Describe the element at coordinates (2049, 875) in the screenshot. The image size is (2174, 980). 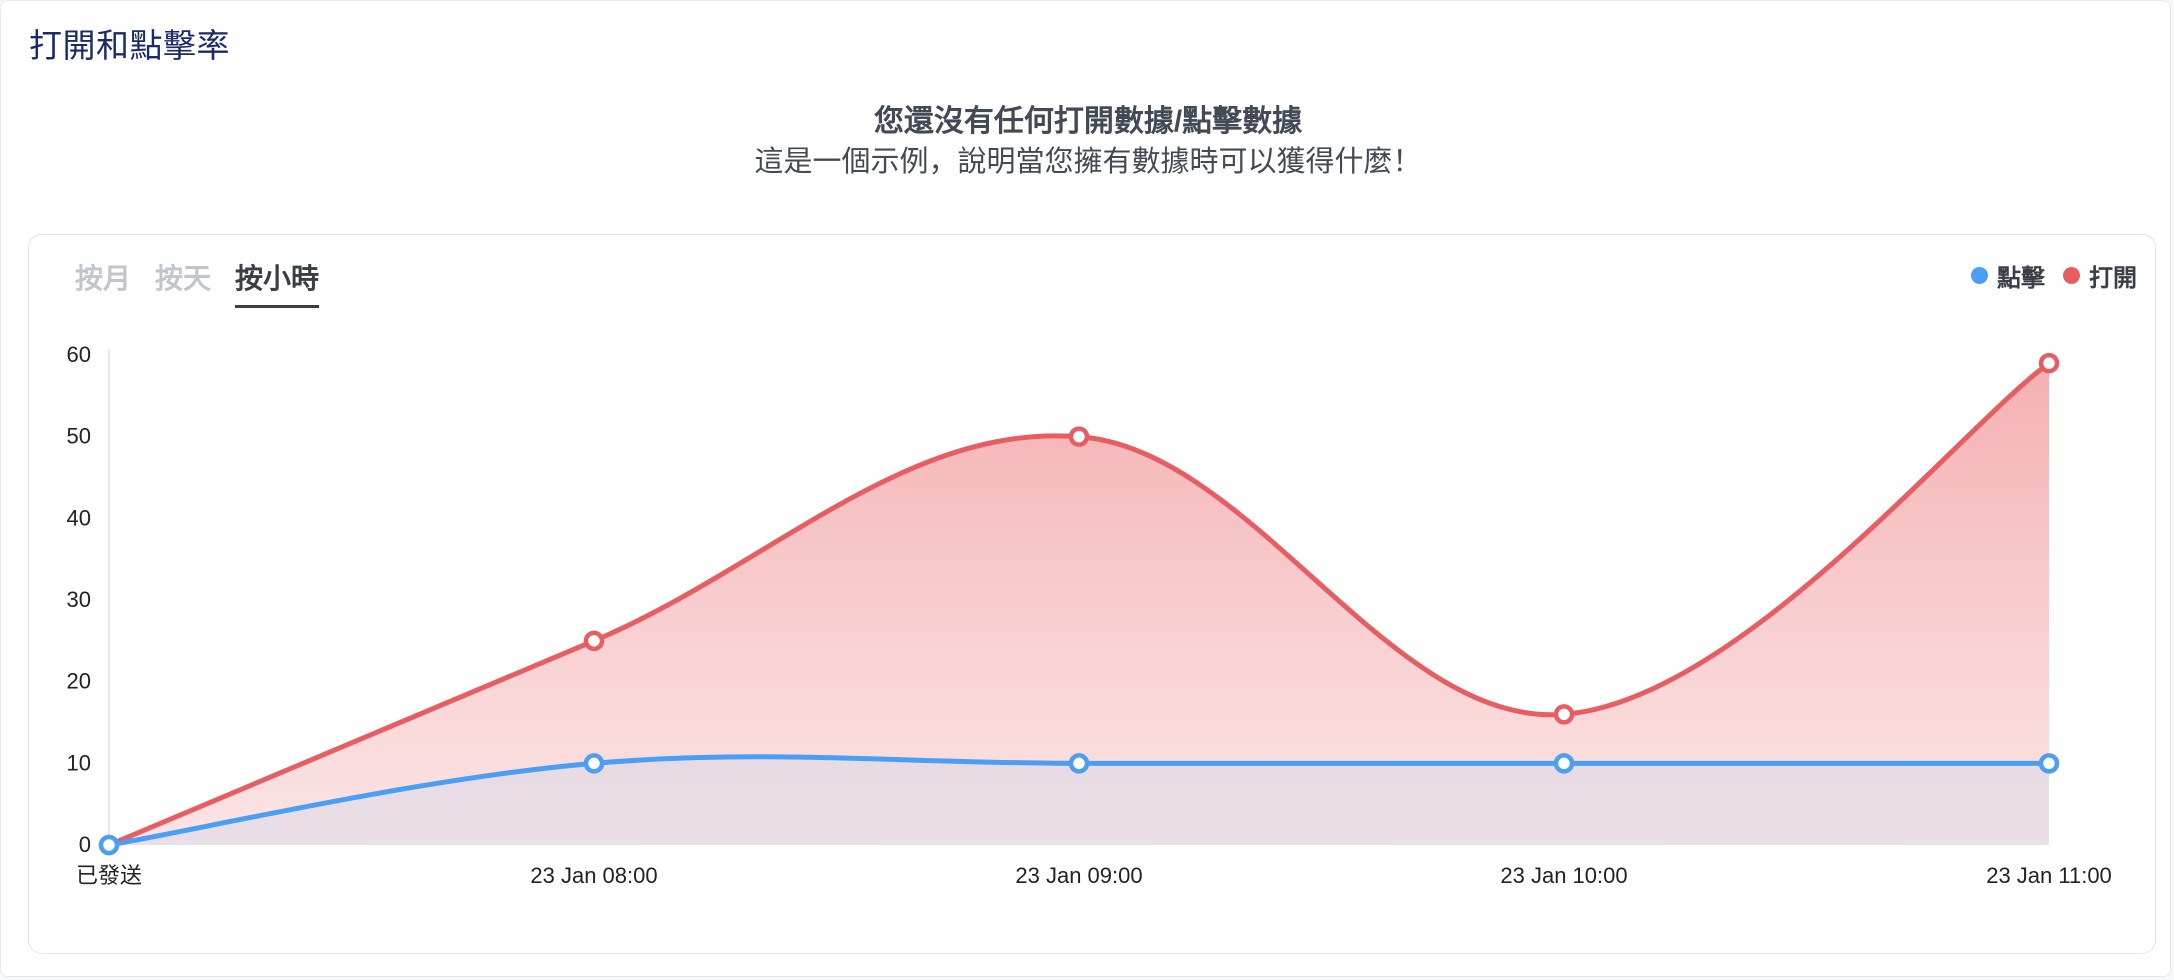
I see `x-tick-label: 23 Jan 11:00` at that location.